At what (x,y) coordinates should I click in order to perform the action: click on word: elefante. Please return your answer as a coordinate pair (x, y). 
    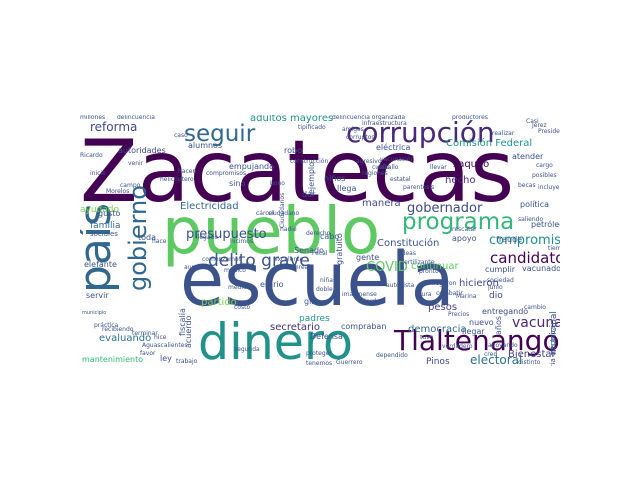
    Looking at the image, I should click on (100, 264).